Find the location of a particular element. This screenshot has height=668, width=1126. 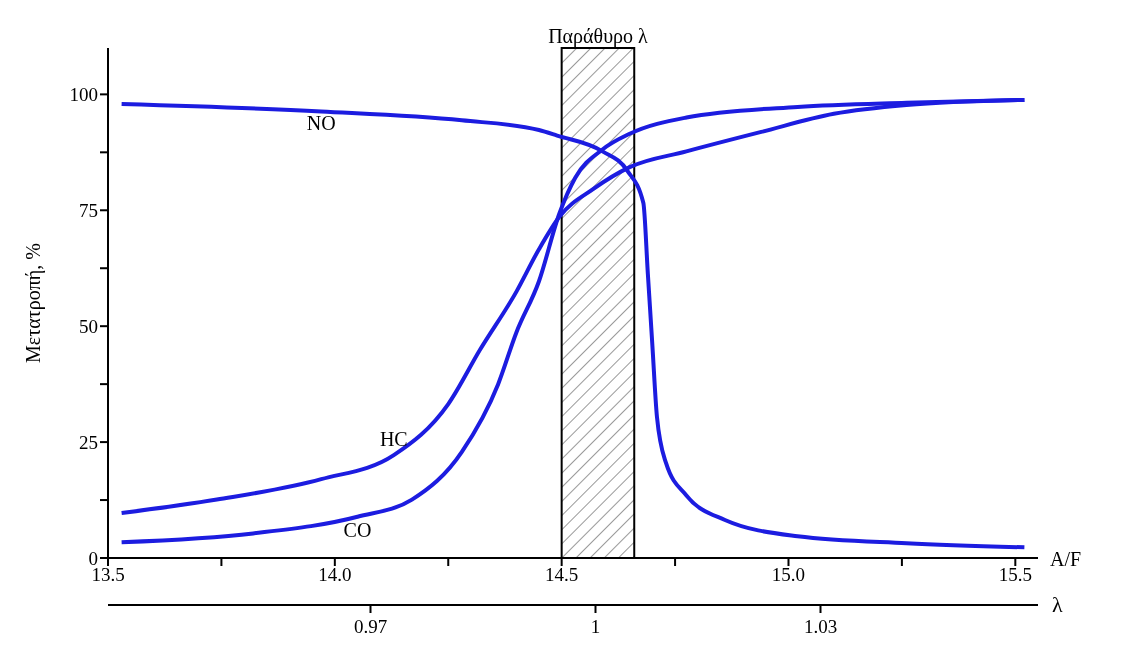

y-axis-title: Μετατροπή, % is located at coordinates (34, 303).